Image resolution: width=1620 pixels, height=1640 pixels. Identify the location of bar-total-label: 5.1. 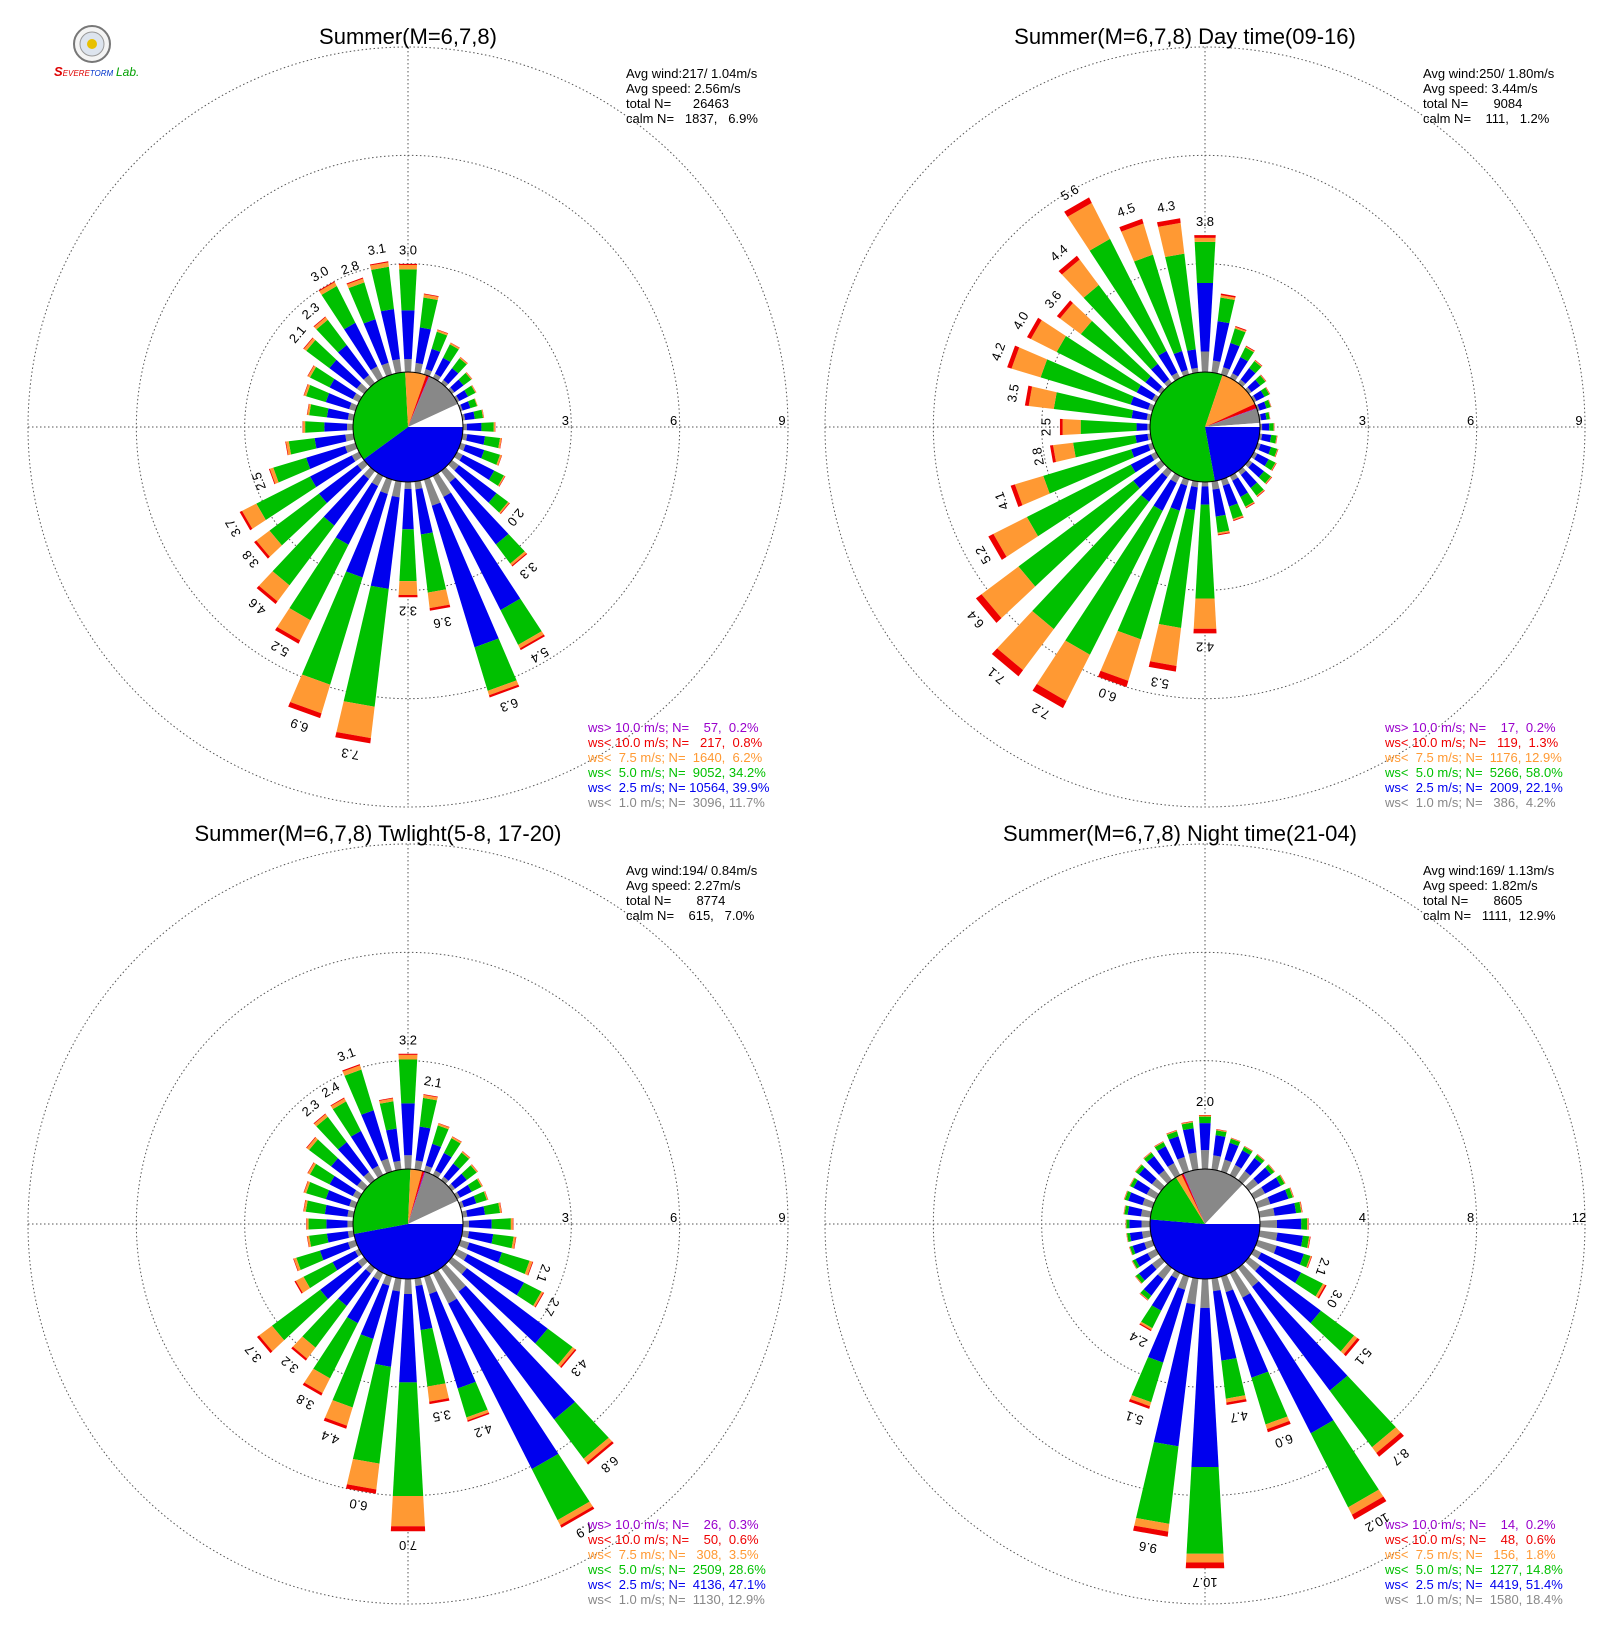
(1363, 1356).